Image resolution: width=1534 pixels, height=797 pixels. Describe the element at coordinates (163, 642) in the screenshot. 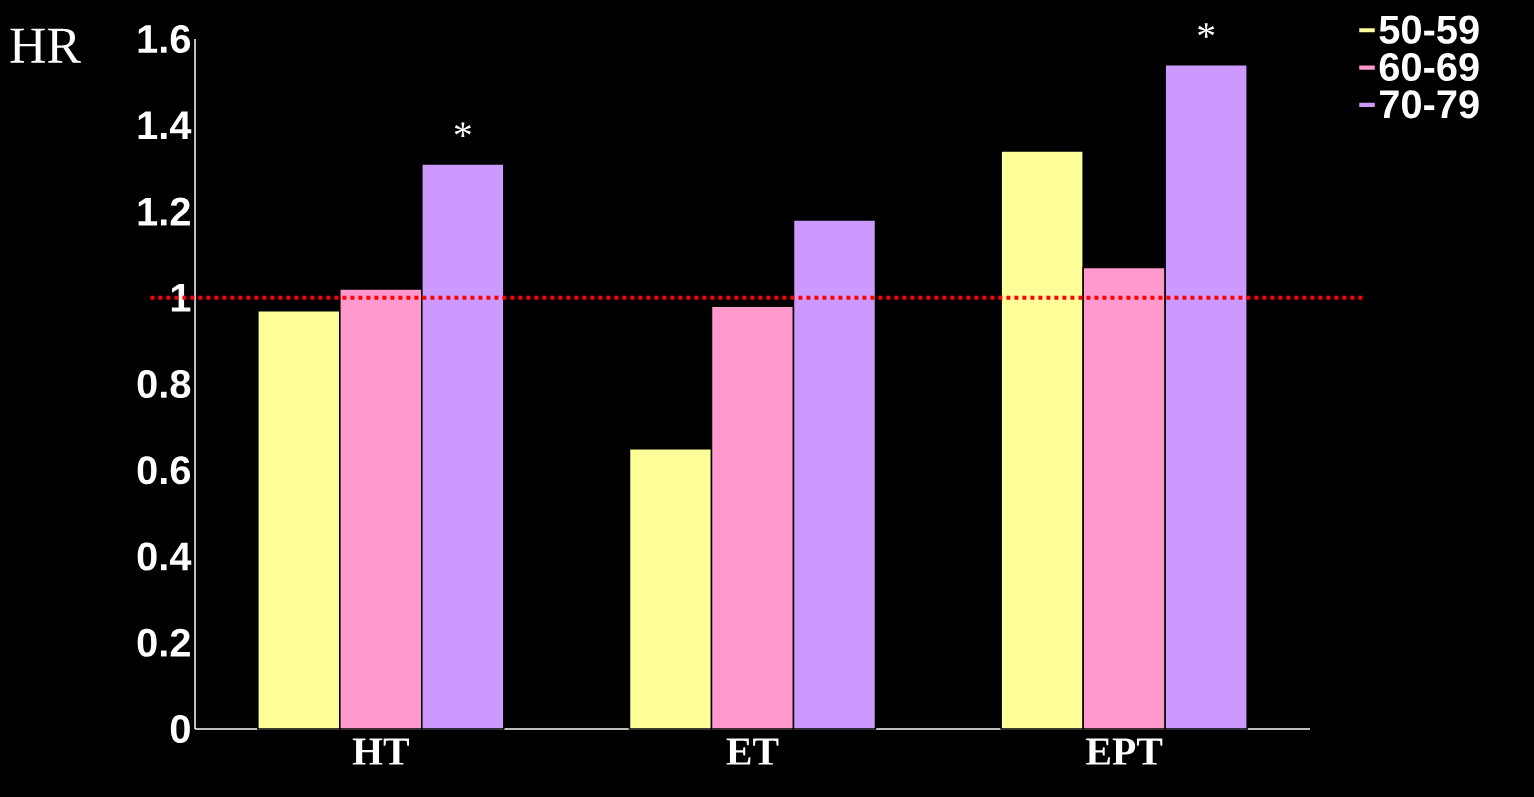

I see `y-tick-label: 0.2` at that location.